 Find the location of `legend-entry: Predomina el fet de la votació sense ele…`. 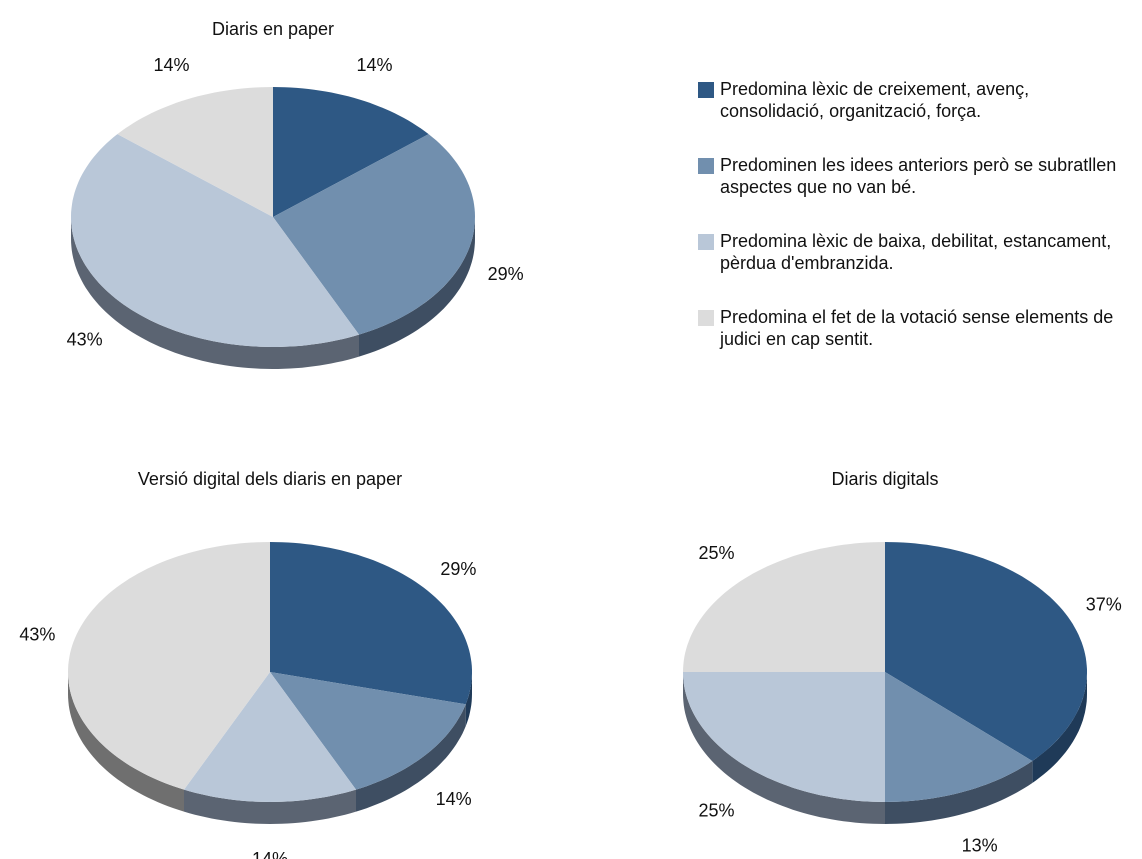

legend-entry: Predomina el fet de la votació sense ele… is located at coordinates (918, 344).